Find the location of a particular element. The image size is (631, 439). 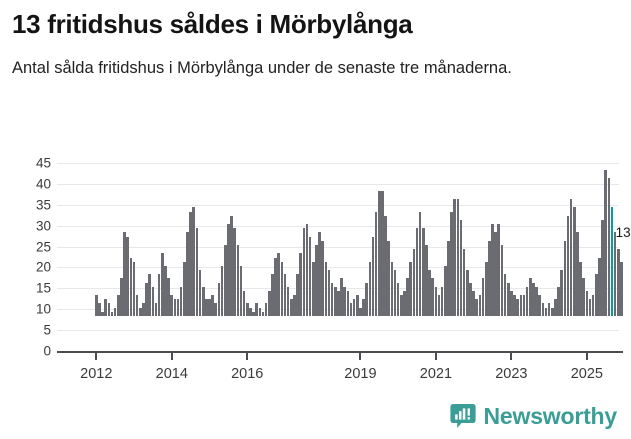

y-axis-tick-label: 25 is located at coordinates (43, 246).